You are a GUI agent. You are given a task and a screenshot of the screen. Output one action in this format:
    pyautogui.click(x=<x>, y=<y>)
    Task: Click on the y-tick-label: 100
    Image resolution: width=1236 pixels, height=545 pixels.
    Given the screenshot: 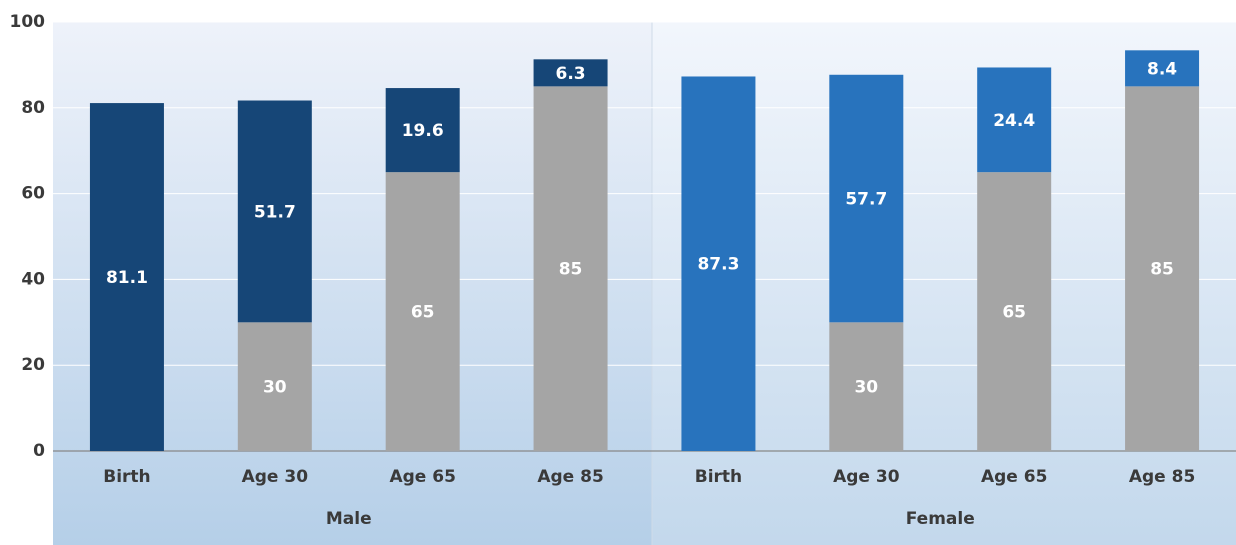 What is the action you would take?
    pyautogui.click(x=28, y=22)
    